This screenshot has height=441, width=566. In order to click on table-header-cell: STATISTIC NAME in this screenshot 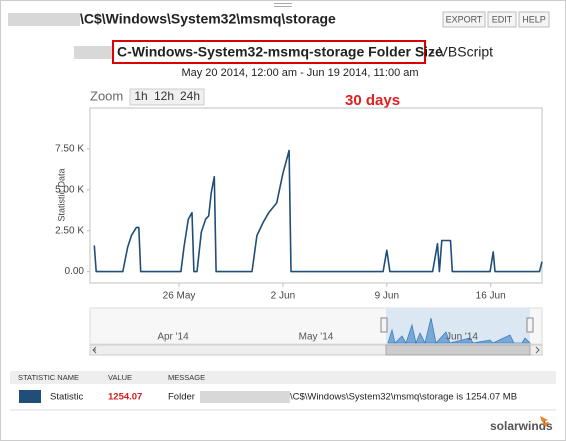, I will do `click(48, 377)`.